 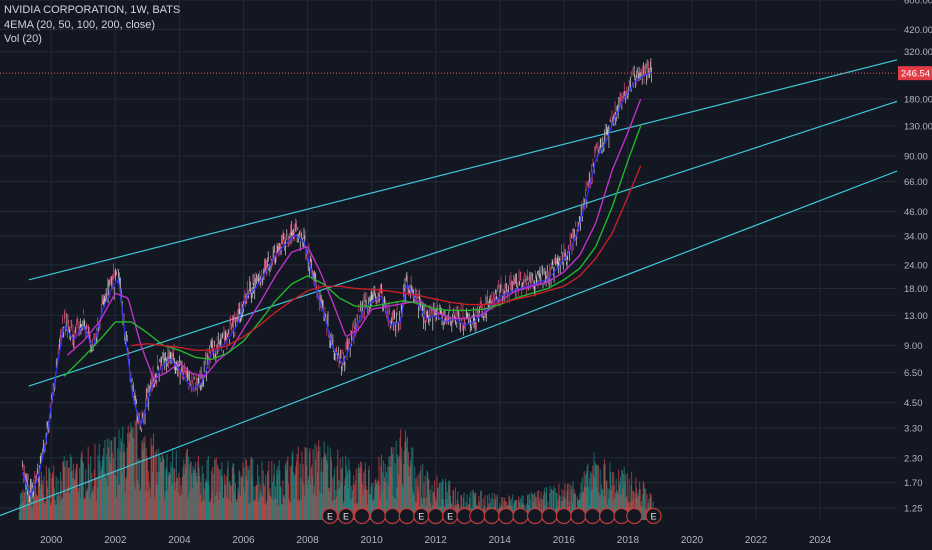 I want to click on y-tick-label: 1.70, so click(x=913, y=483).